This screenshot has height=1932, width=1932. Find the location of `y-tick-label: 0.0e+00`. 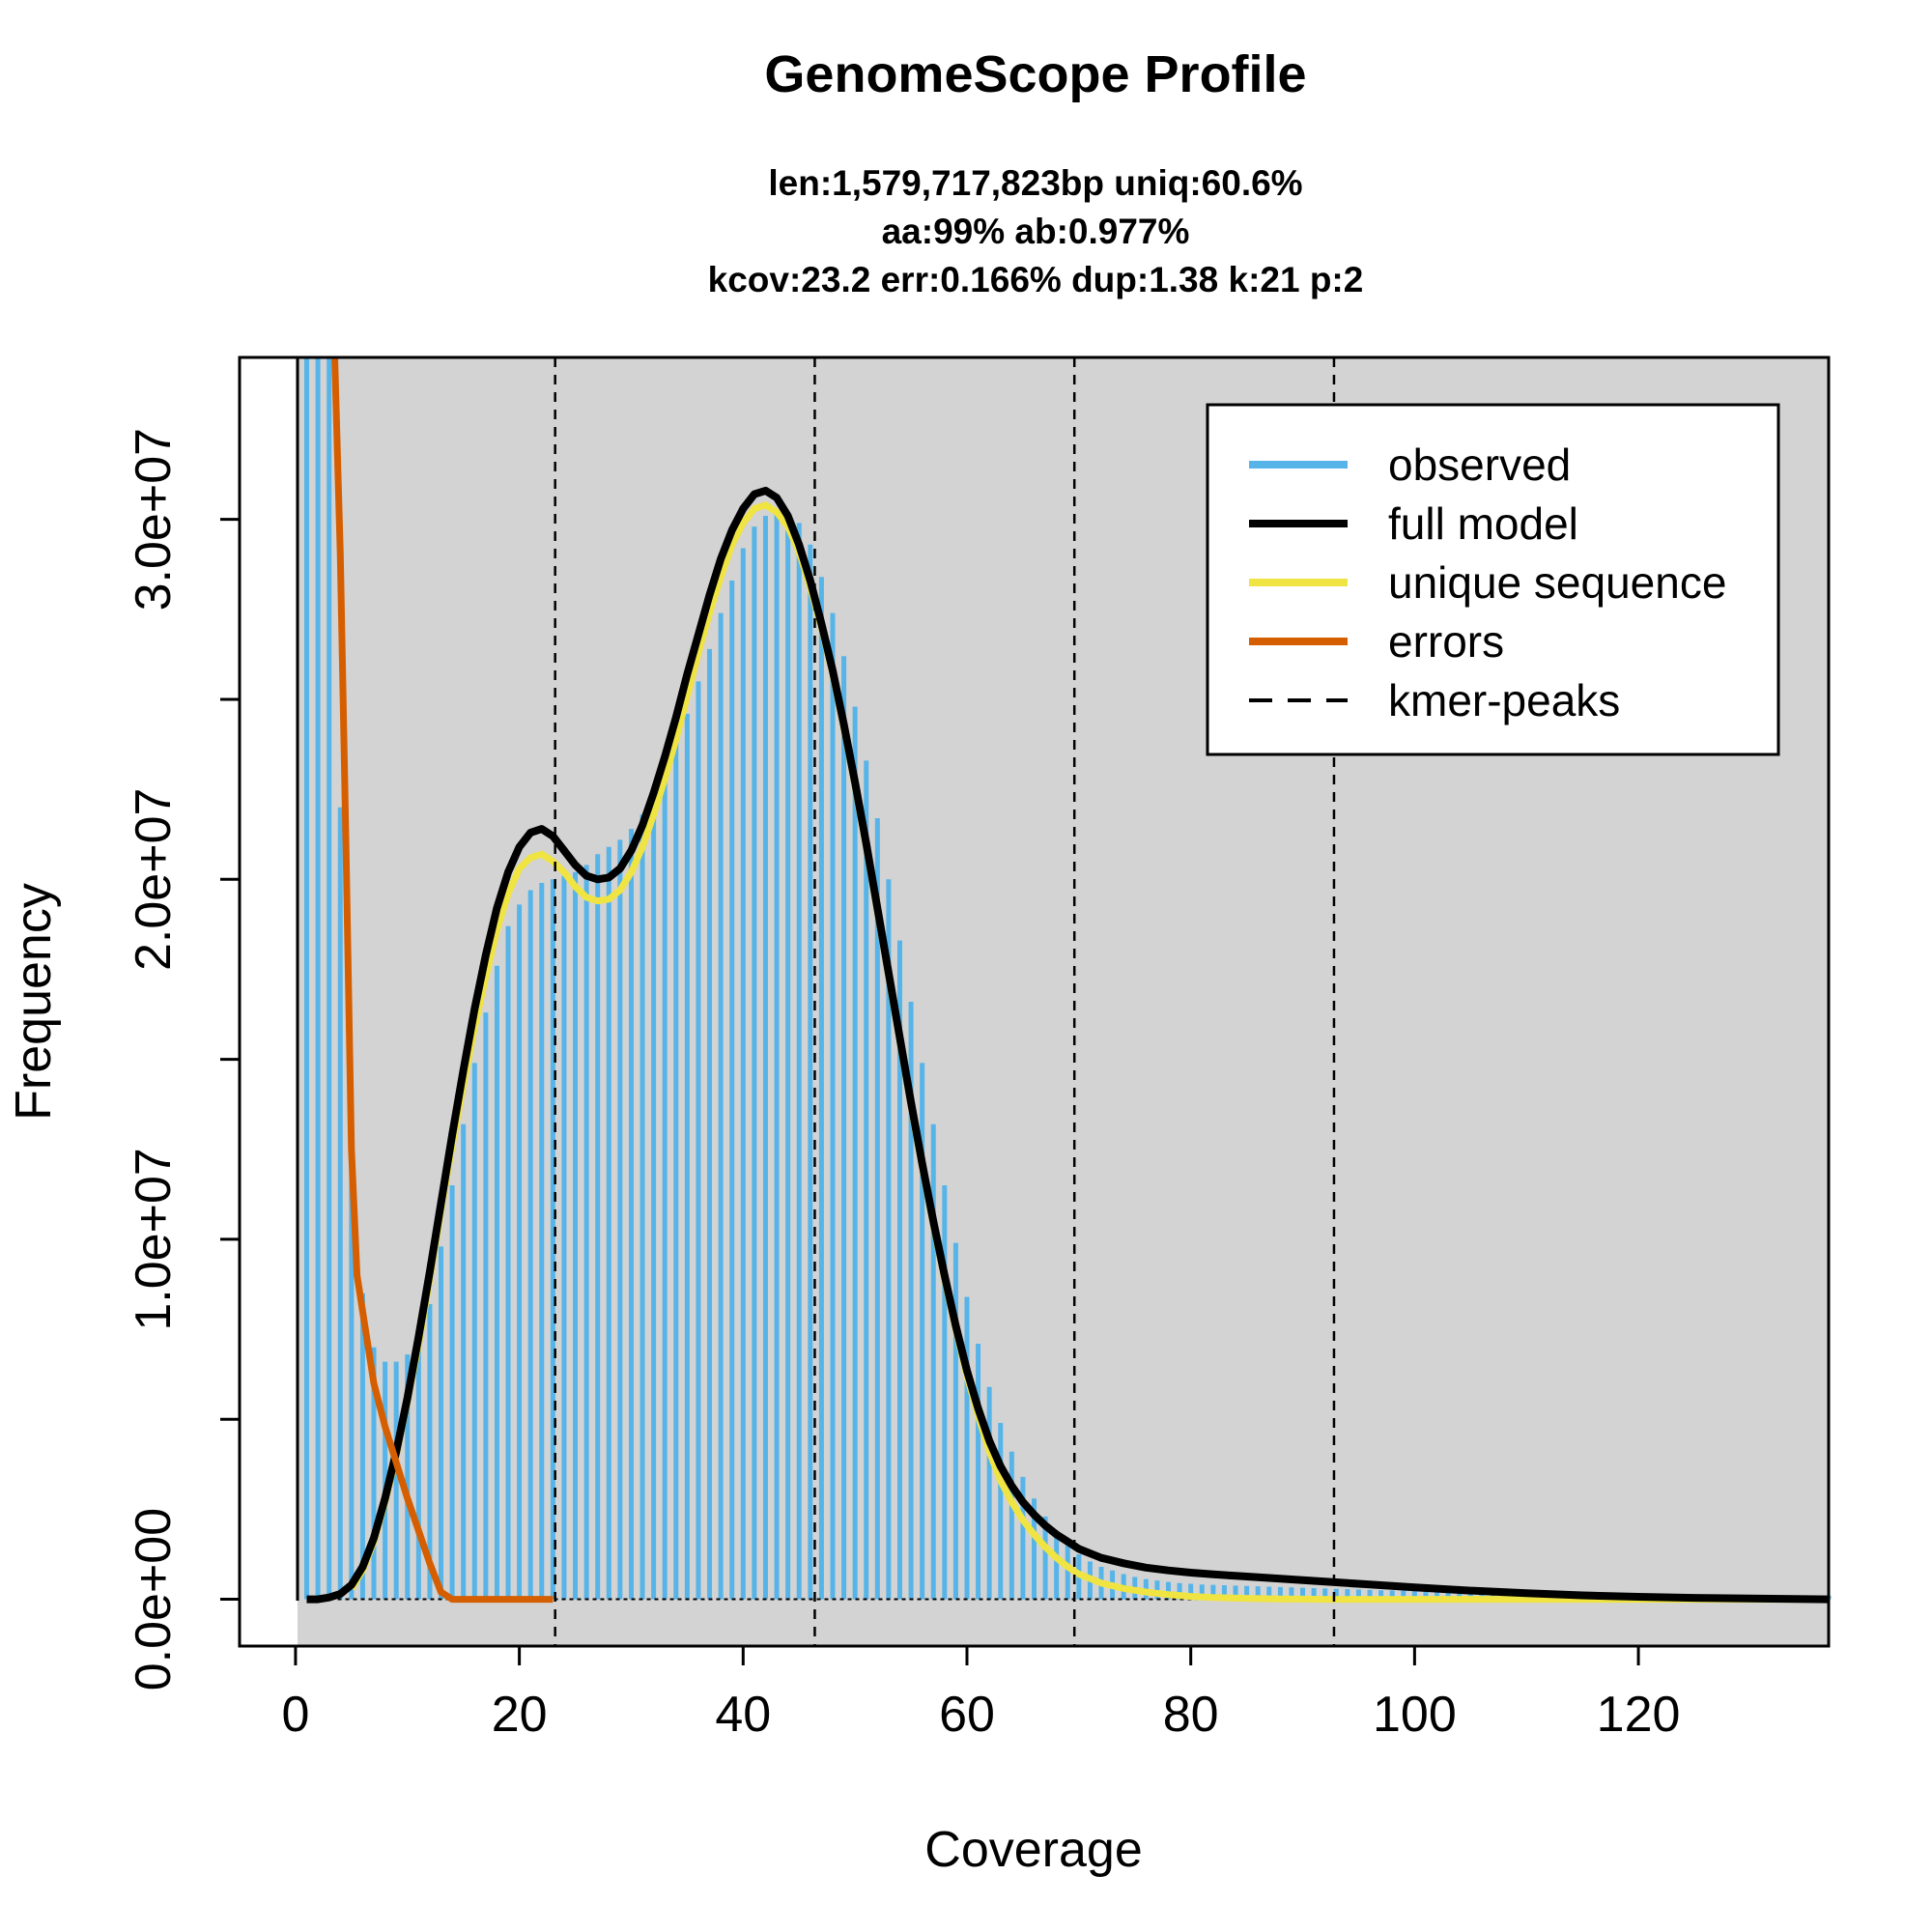

y-tick-label: 0.0e+00 is located at coordinates (154, 1599).